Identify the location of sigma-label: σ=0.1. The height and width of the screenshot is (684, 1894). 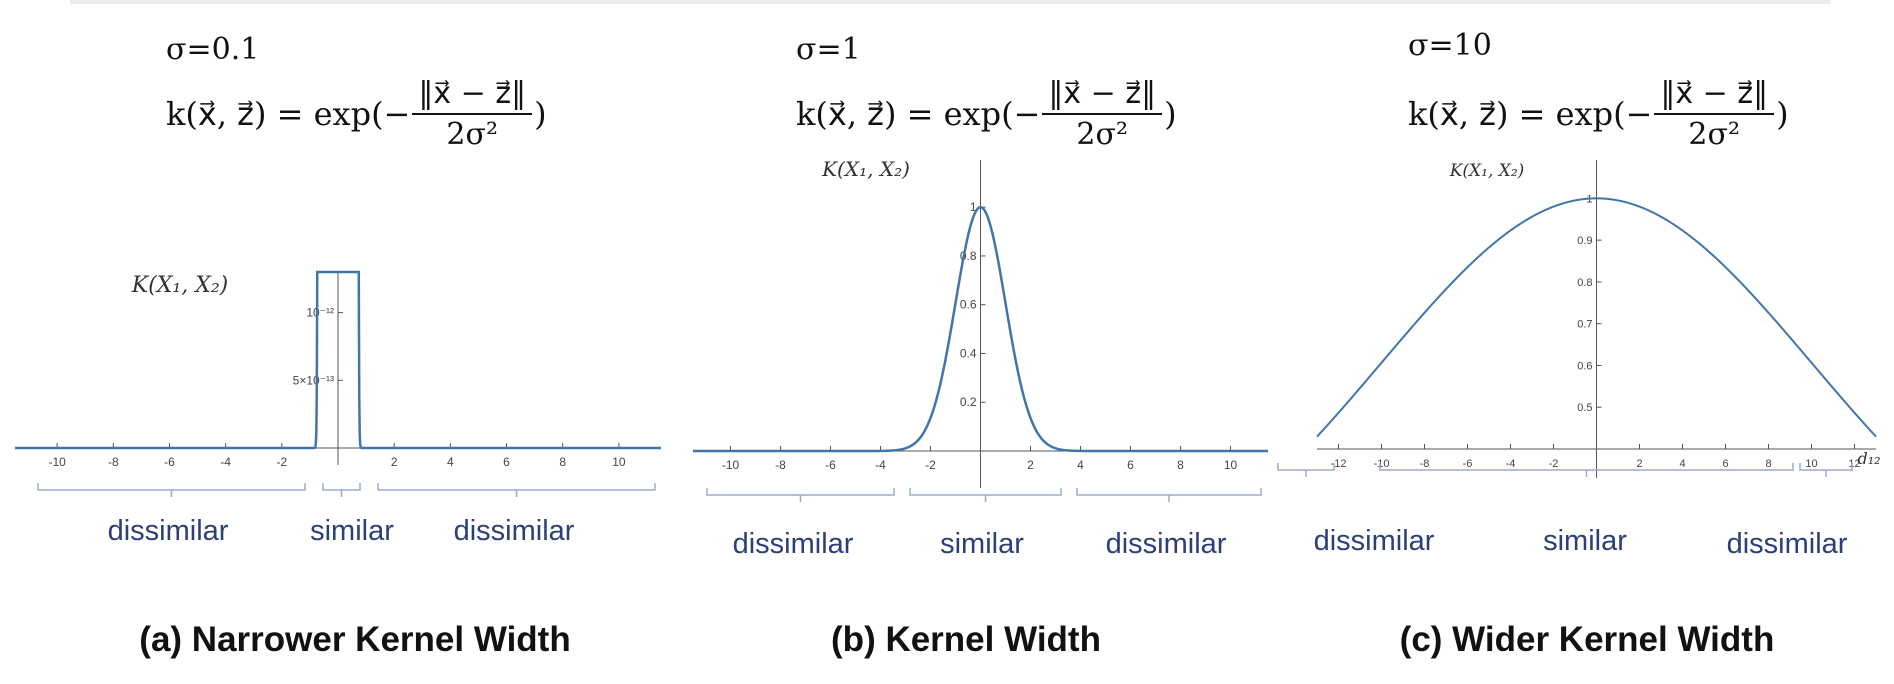
(213, 49).